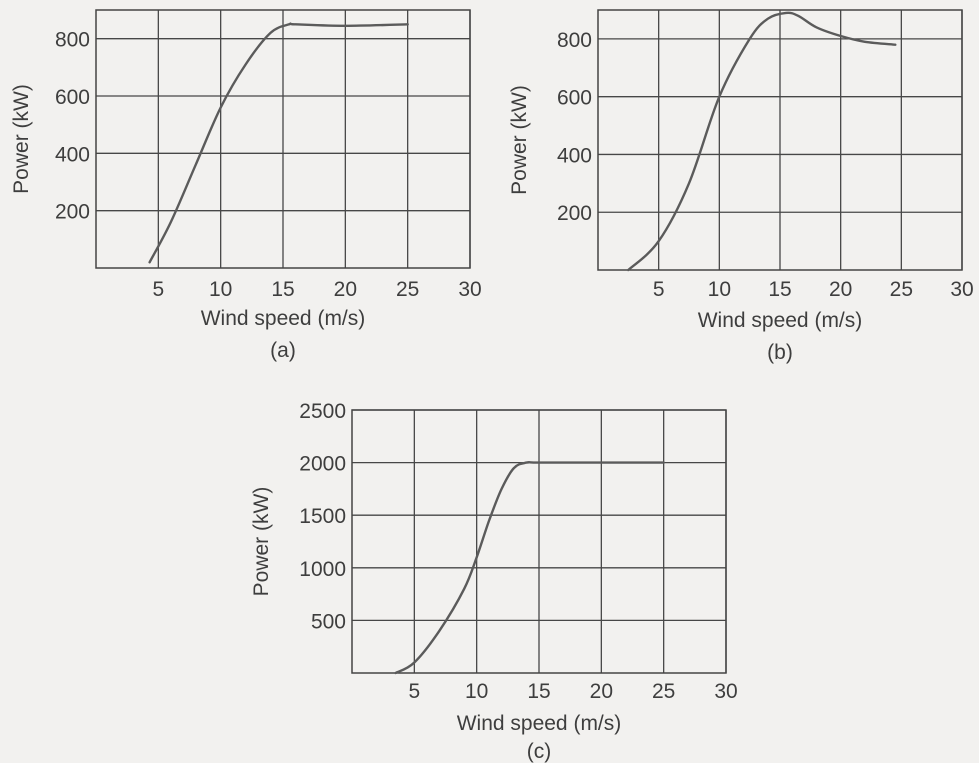  I want to click on x-tick-label-b-25: 25, so click(901, 289).